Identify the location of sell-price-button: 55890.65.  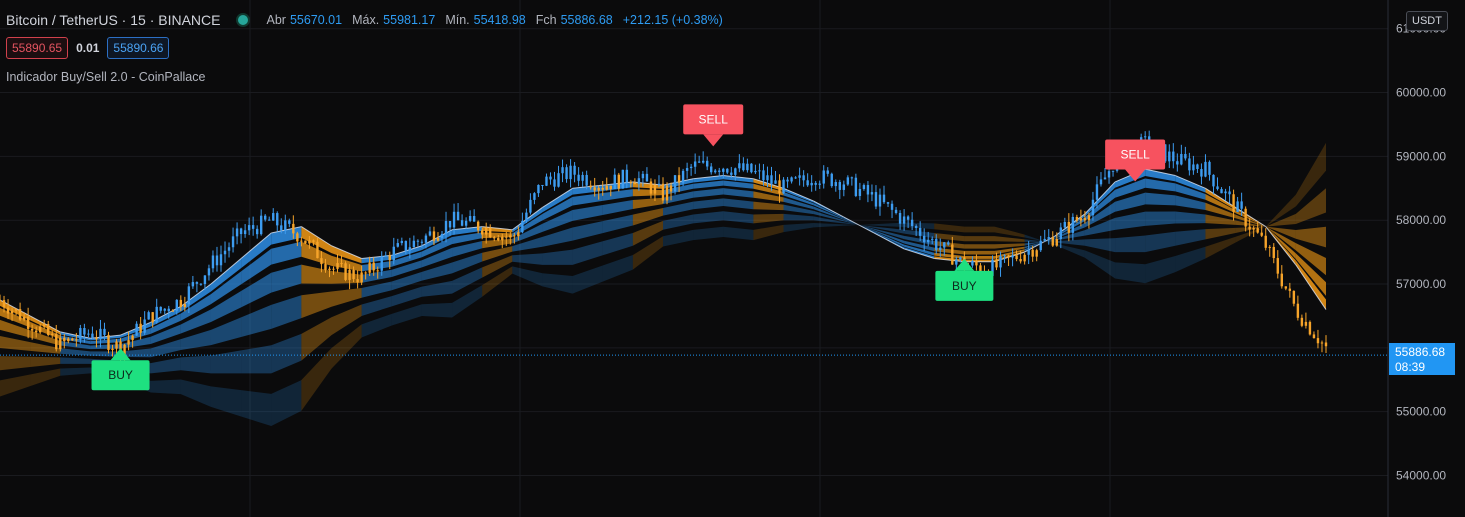
(37, 48).